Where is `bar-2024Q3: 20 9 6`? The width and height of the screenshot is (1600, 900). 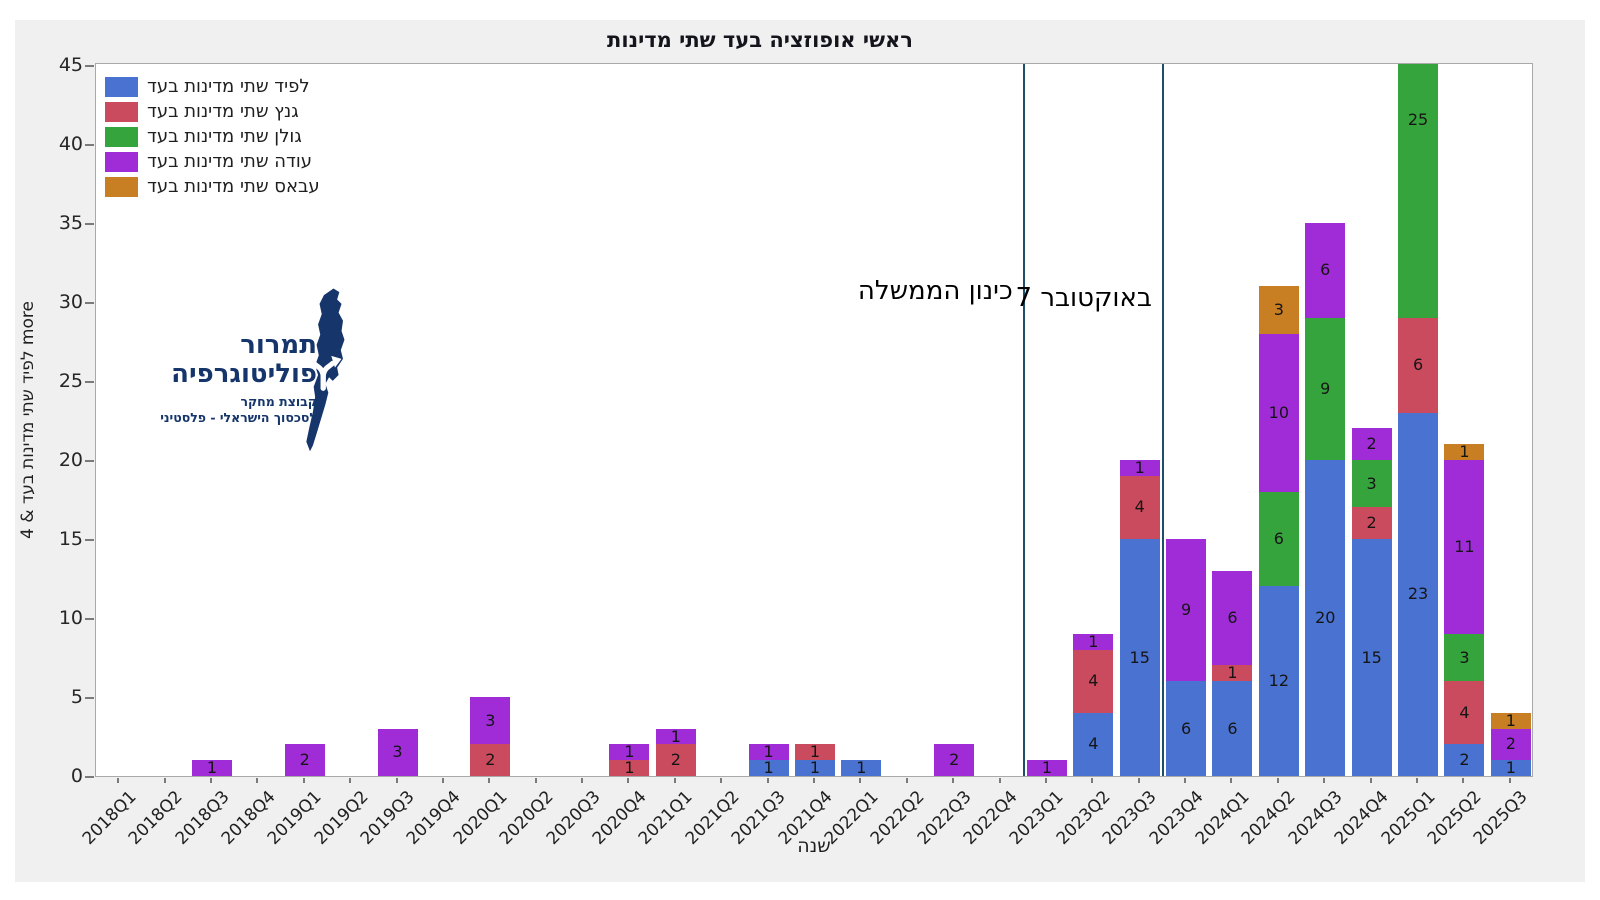
bar-2024Q3: 20 9 6 is located at coordinates (1325, 420).